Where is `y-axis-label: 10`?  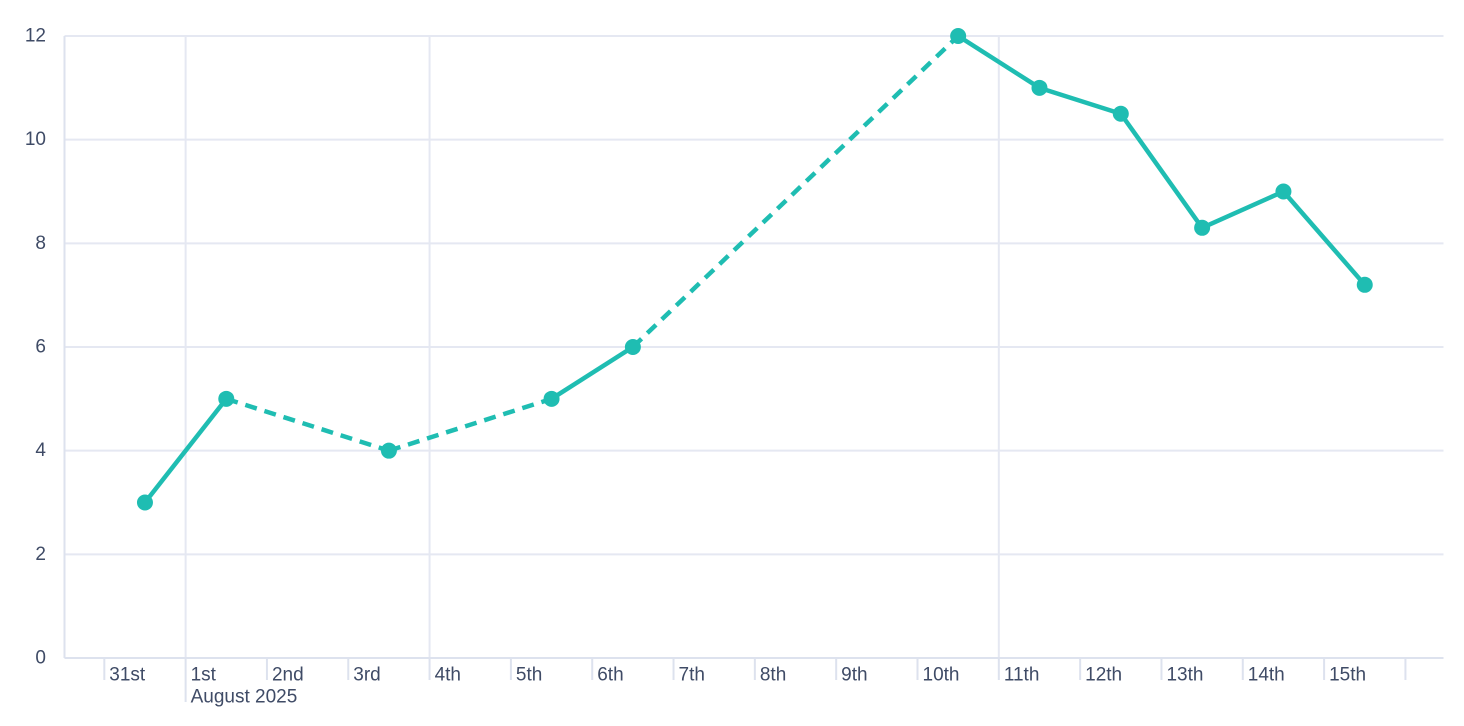 y-axis-label: 10 is located at coordinates (35, 139).